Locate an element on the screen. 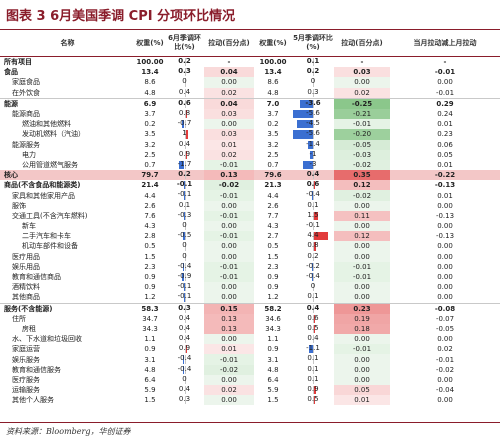 The image size is (500, 444). item-name: 在外饮食 is located at coordinates (26, 92).